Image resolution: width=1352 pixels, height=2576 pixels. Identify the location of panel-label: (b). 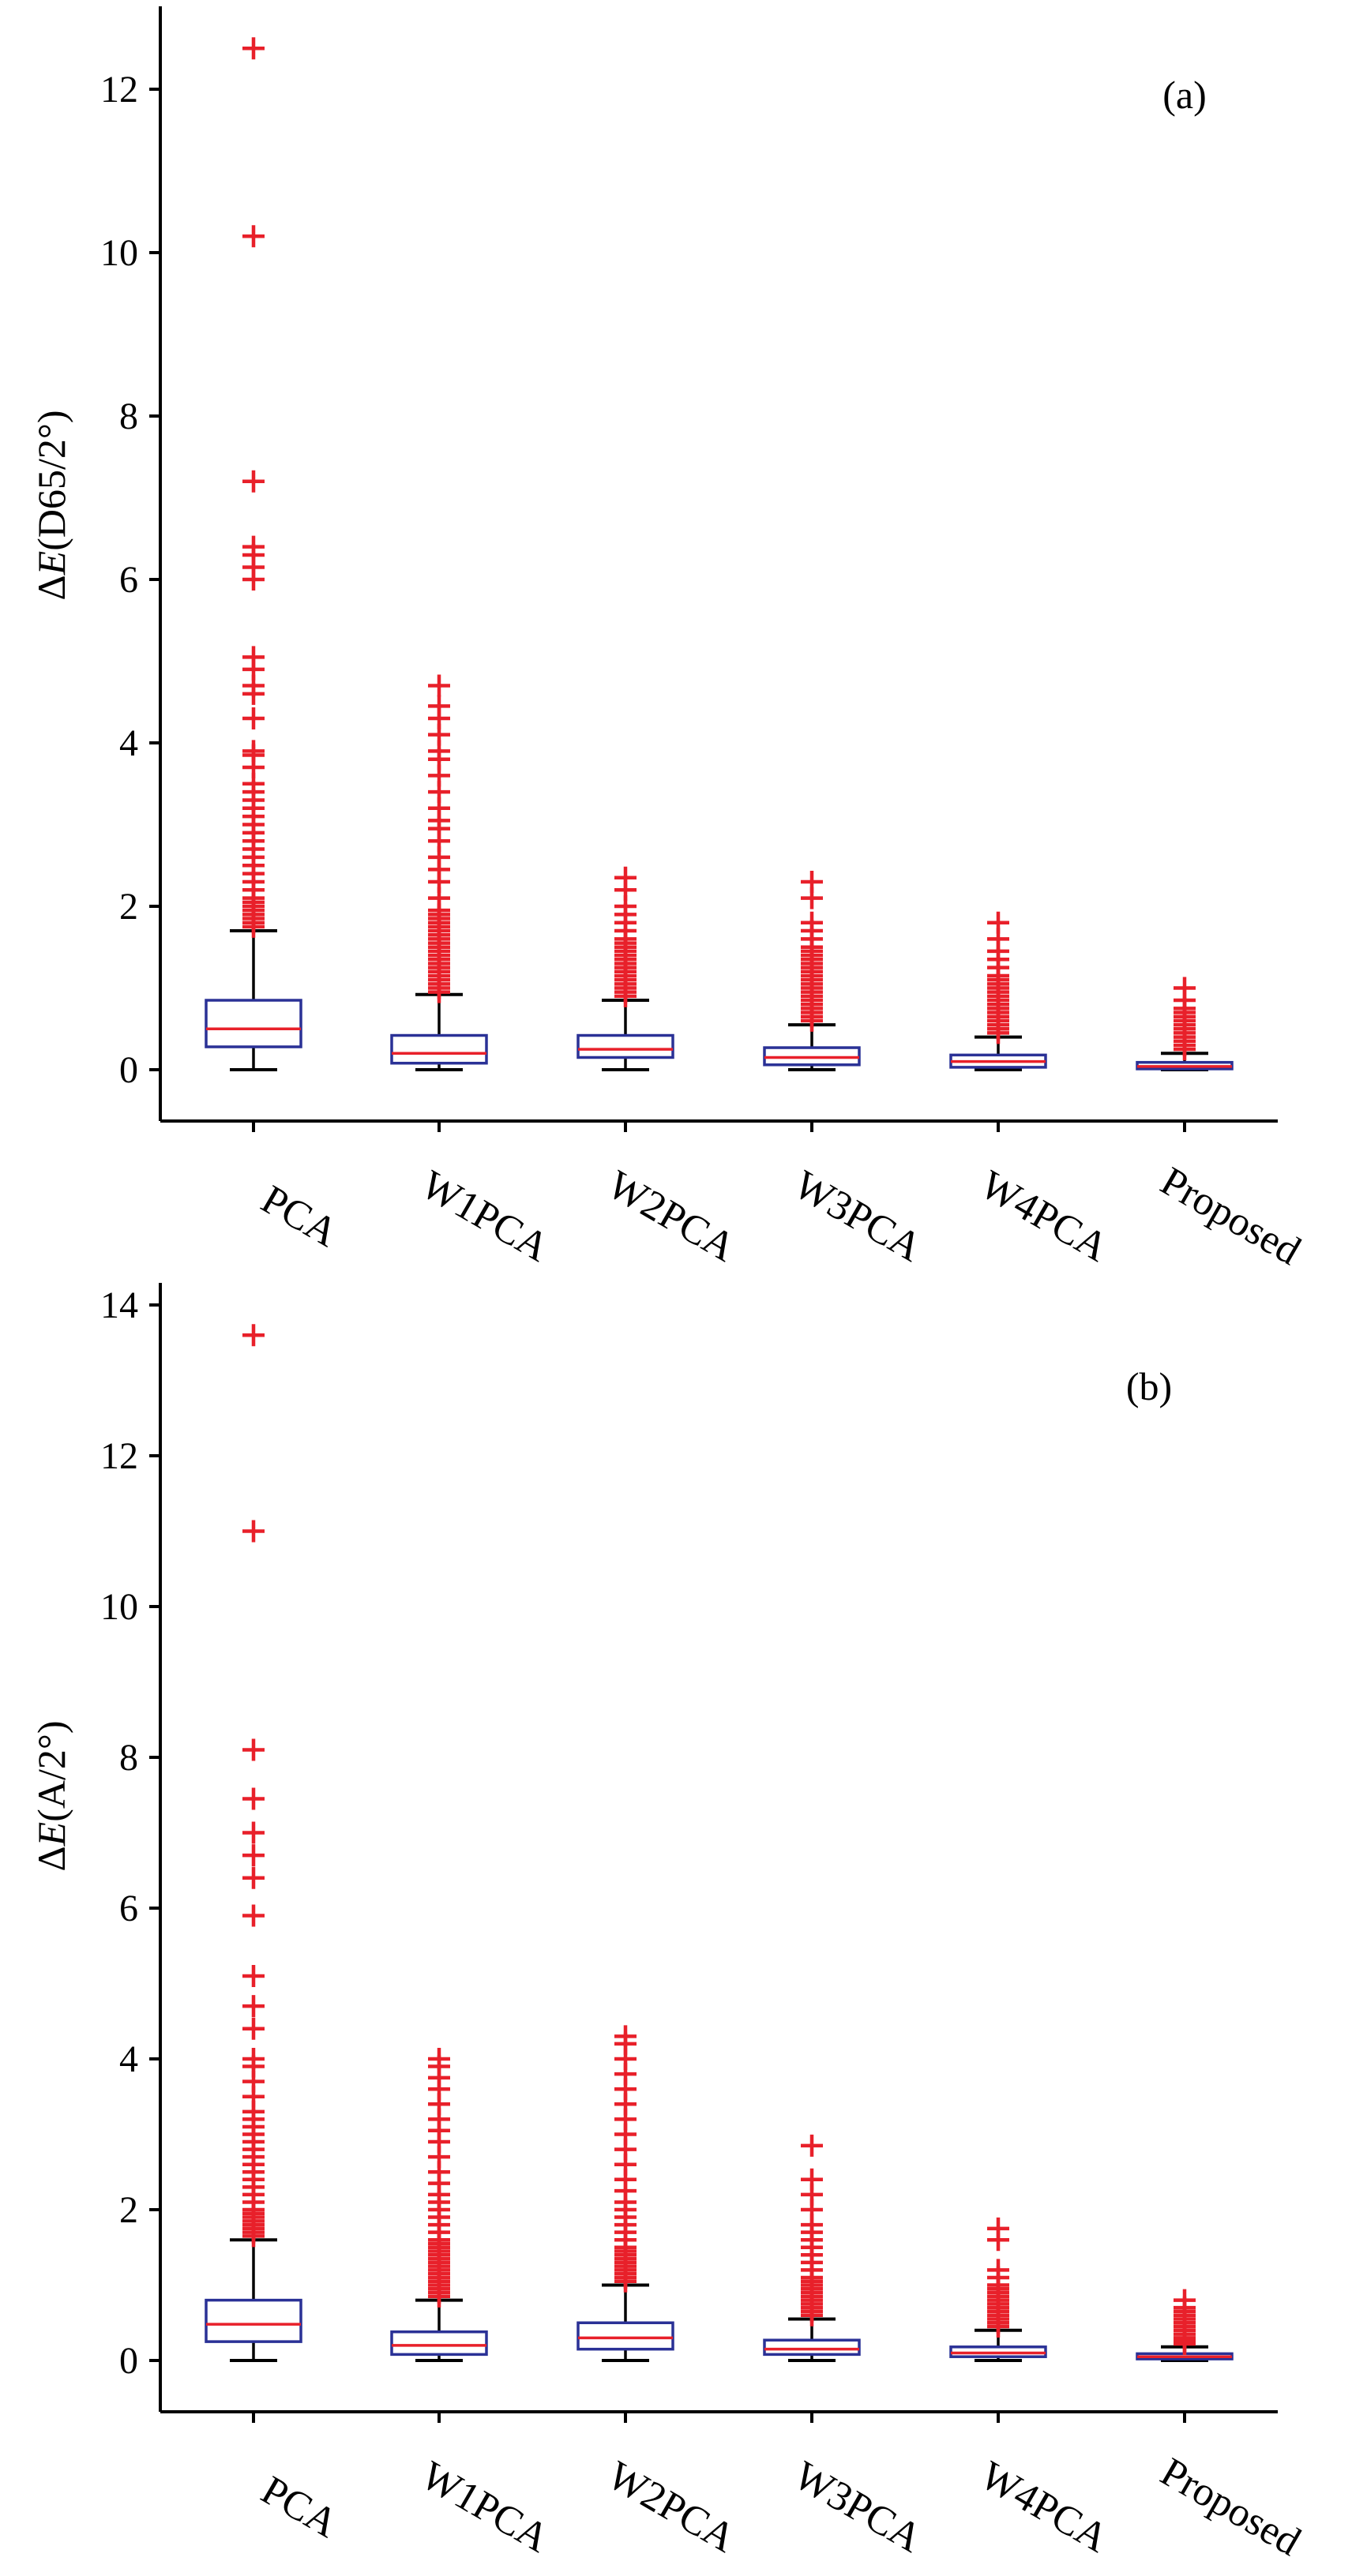
(1149, 1386).